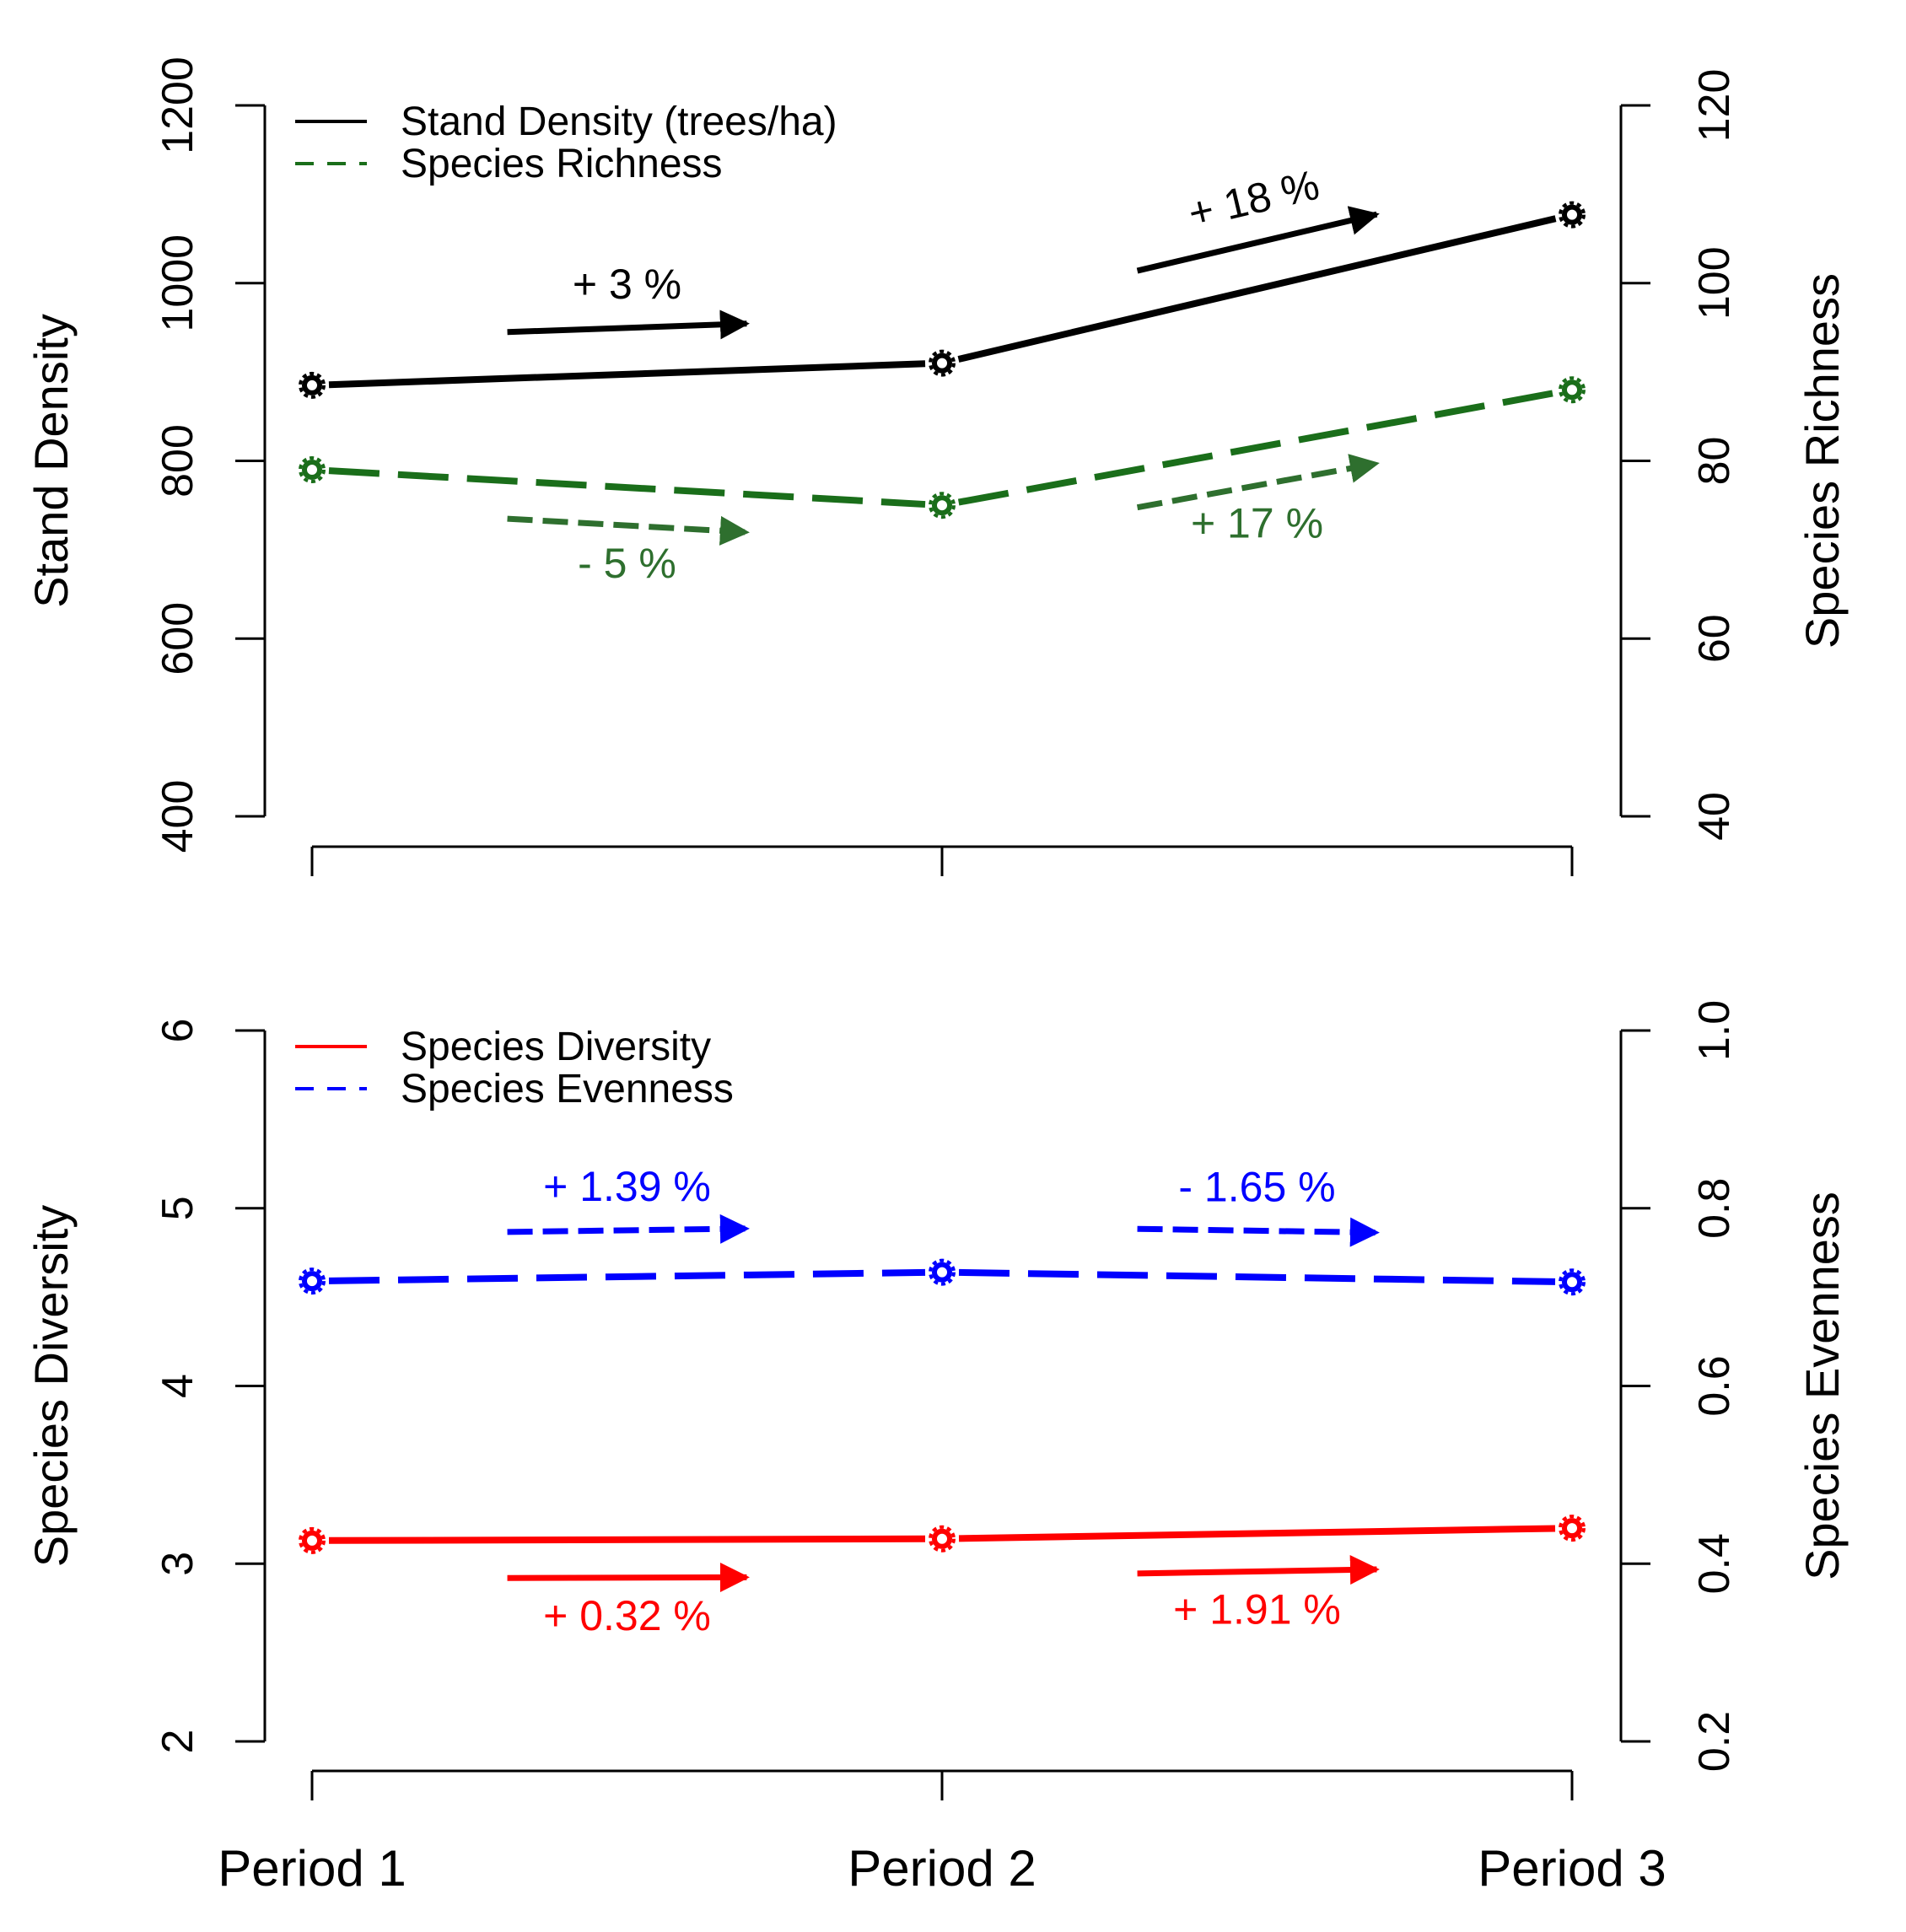  What do you see at coordinates (1254, 200) in the screenshot?
I see `annotation-label: + 18 %` at bounding box center [1254, 200].